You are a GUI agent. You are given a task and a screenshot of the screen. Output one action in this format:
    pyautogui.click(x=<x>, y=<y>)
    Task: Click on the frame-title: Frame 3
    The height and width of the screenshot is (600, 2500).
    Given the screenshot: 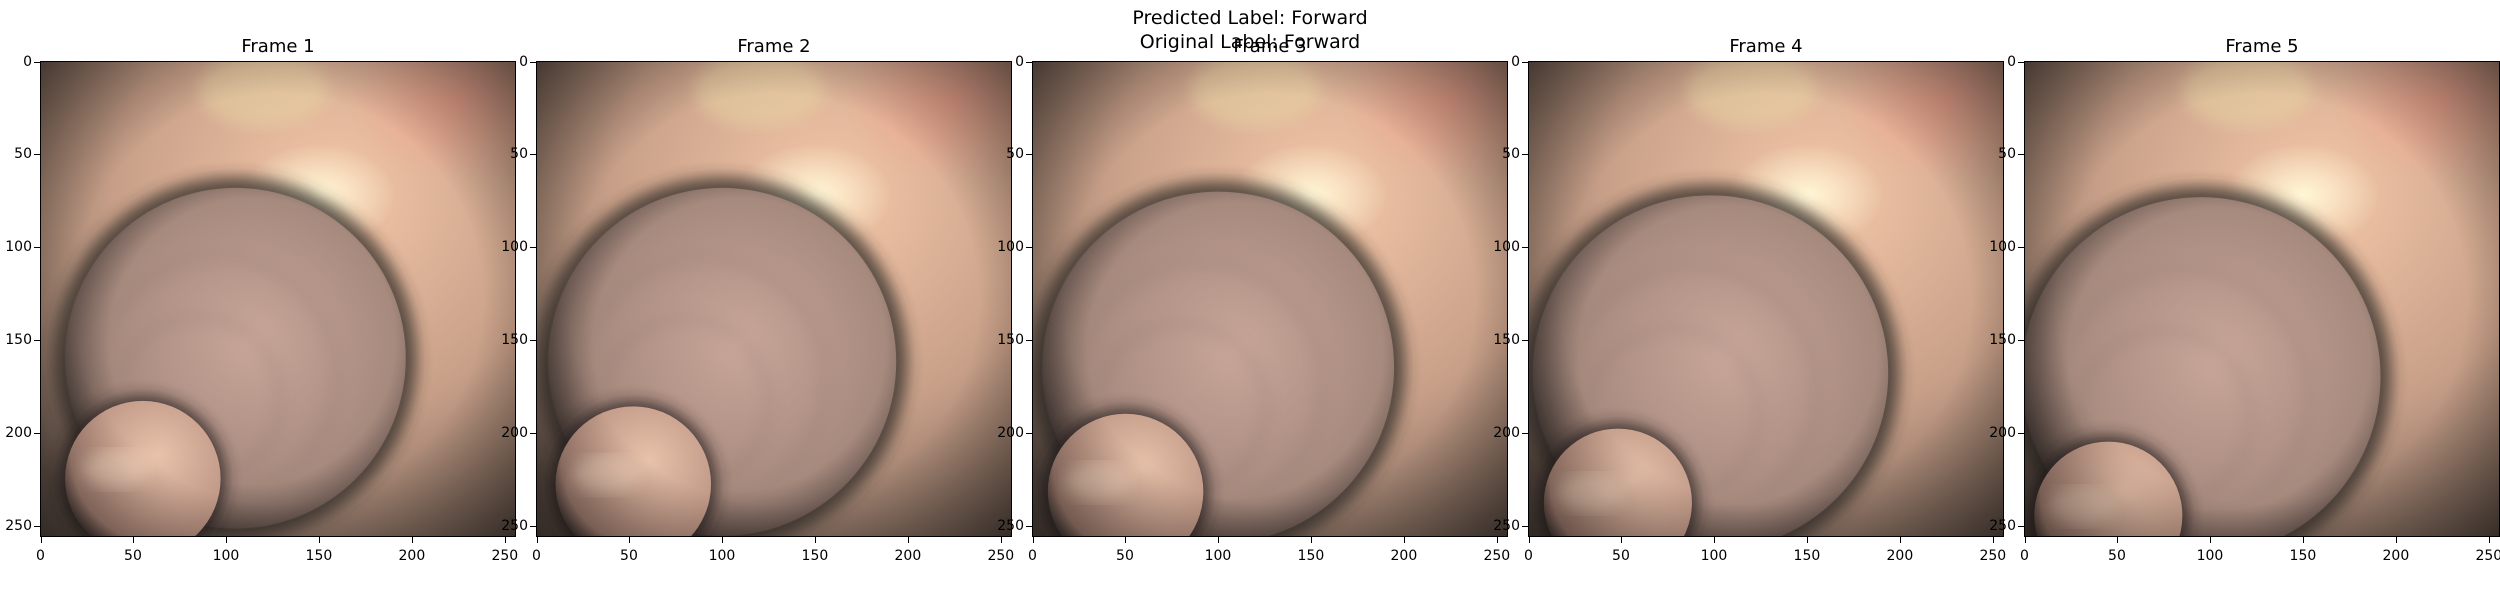 What is the action you would take?
    pyautogui.click(x=1270, y=46)
    